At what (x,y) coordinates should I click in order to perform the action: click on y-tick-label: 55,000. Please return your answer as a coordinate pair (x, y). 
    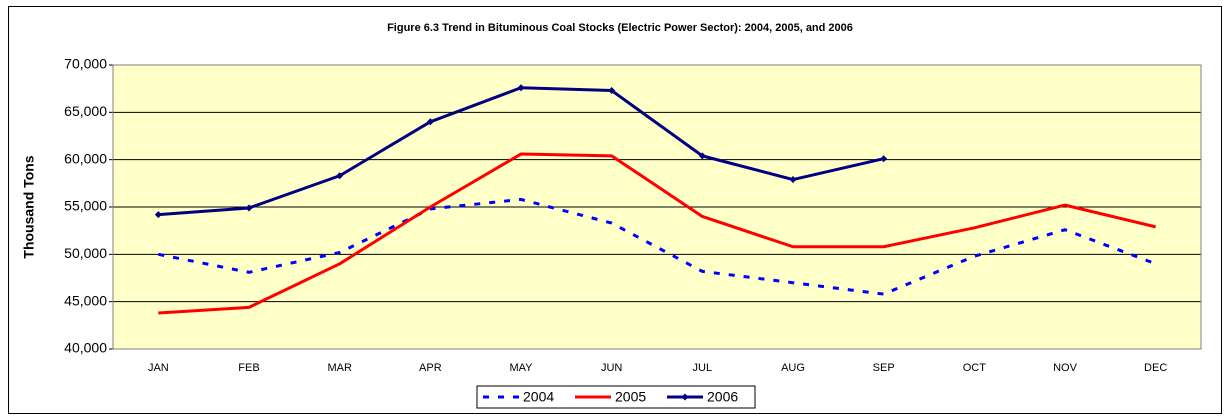
    Looking at the image, I should click on (85, 206).